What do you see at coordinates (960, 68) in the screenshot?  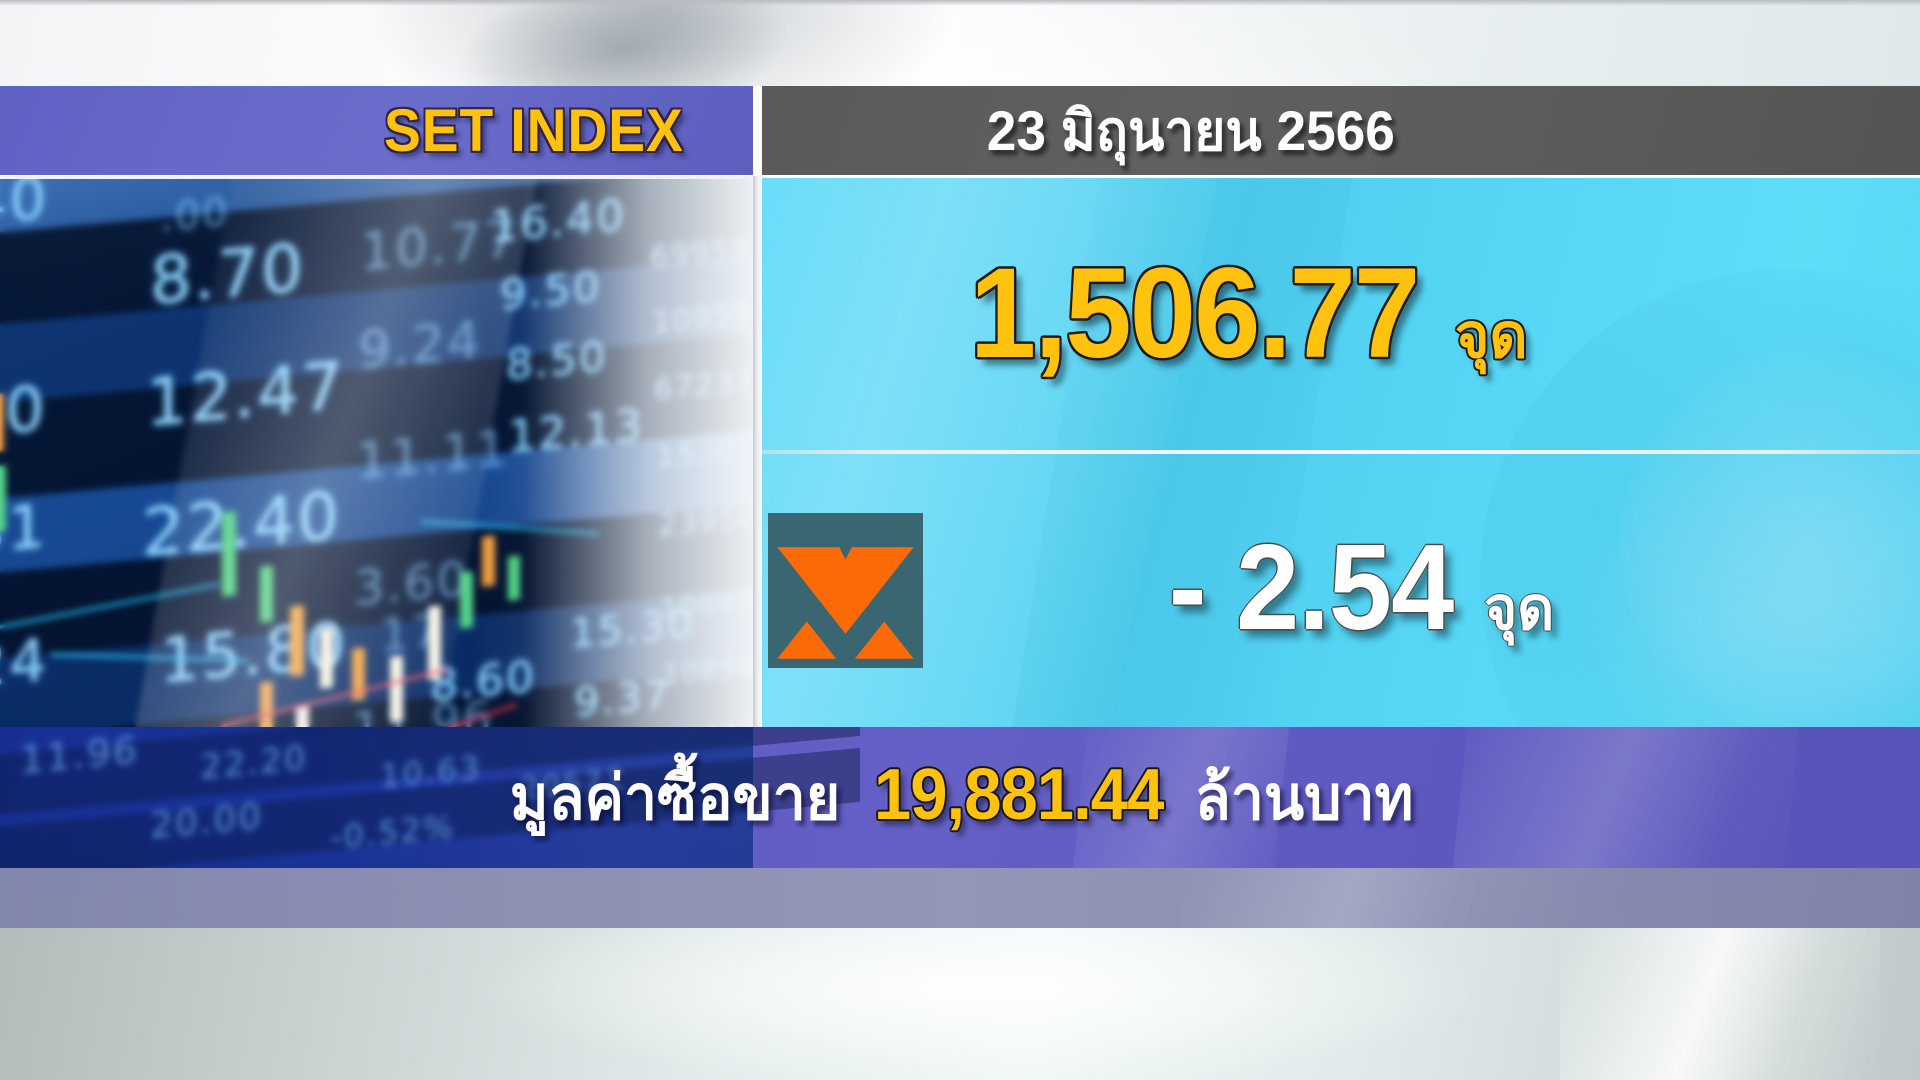 I see `background-top-band` at bounding box center [960, 68].